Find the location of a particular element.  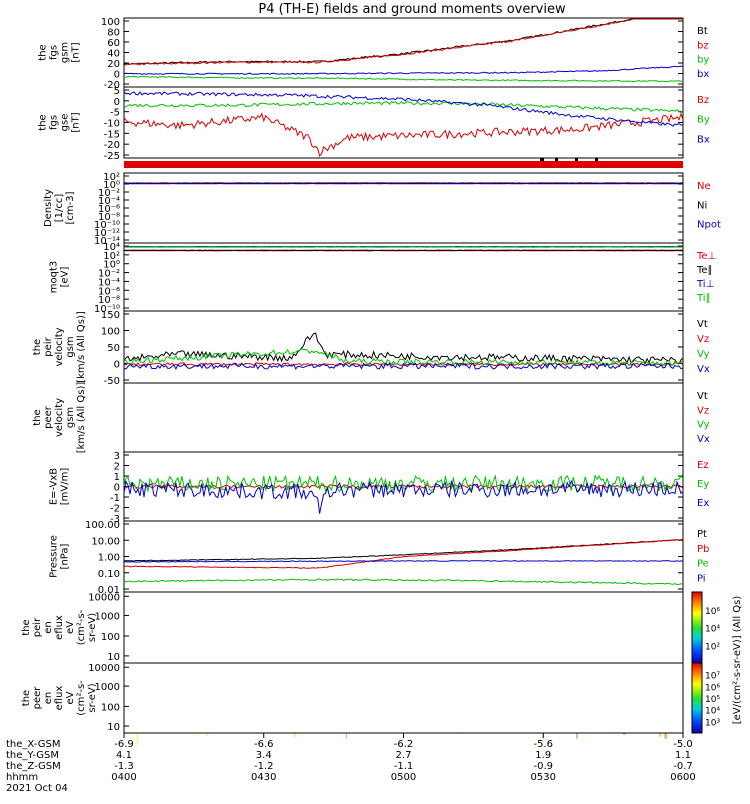

y-axis-title-line: [cm-3] is located at coordinates (70, 207).